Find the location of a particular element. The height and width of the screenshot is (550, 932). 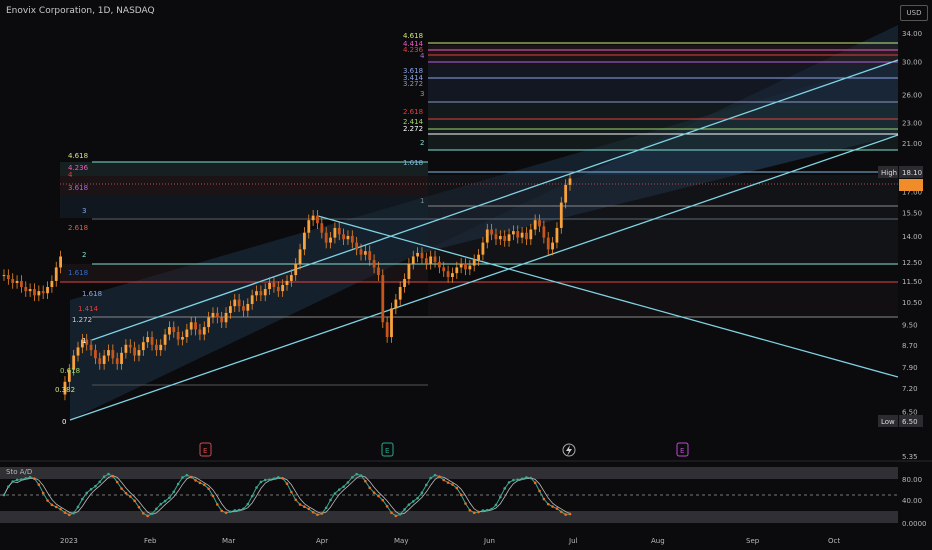

earnings-marker-2-label: E is located at coordinates (387, 451).